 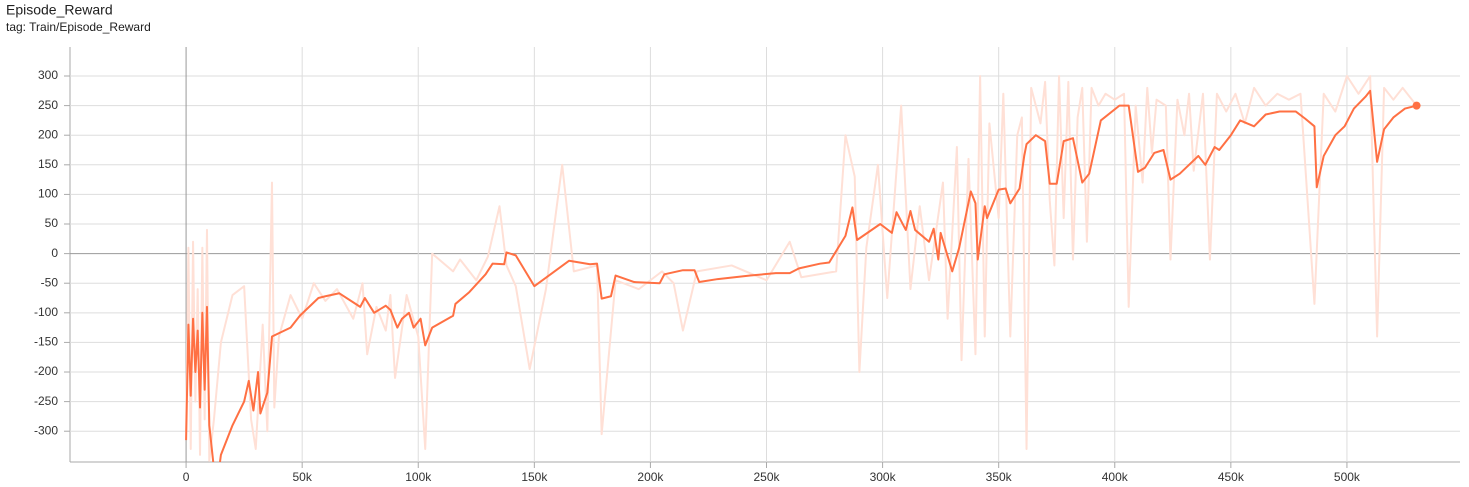 What do you see at coordinates (46, 312) in the screenshot?
I see `y-tick-label: -100` at bounding box center [46, 312].